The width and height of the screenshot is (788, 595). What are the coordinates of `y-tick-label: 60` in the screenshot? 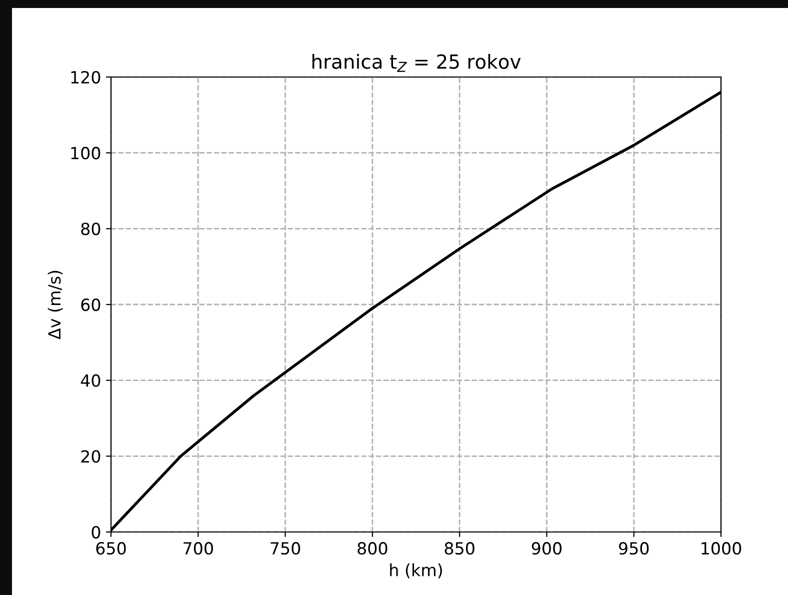 It's located at (90, 305).